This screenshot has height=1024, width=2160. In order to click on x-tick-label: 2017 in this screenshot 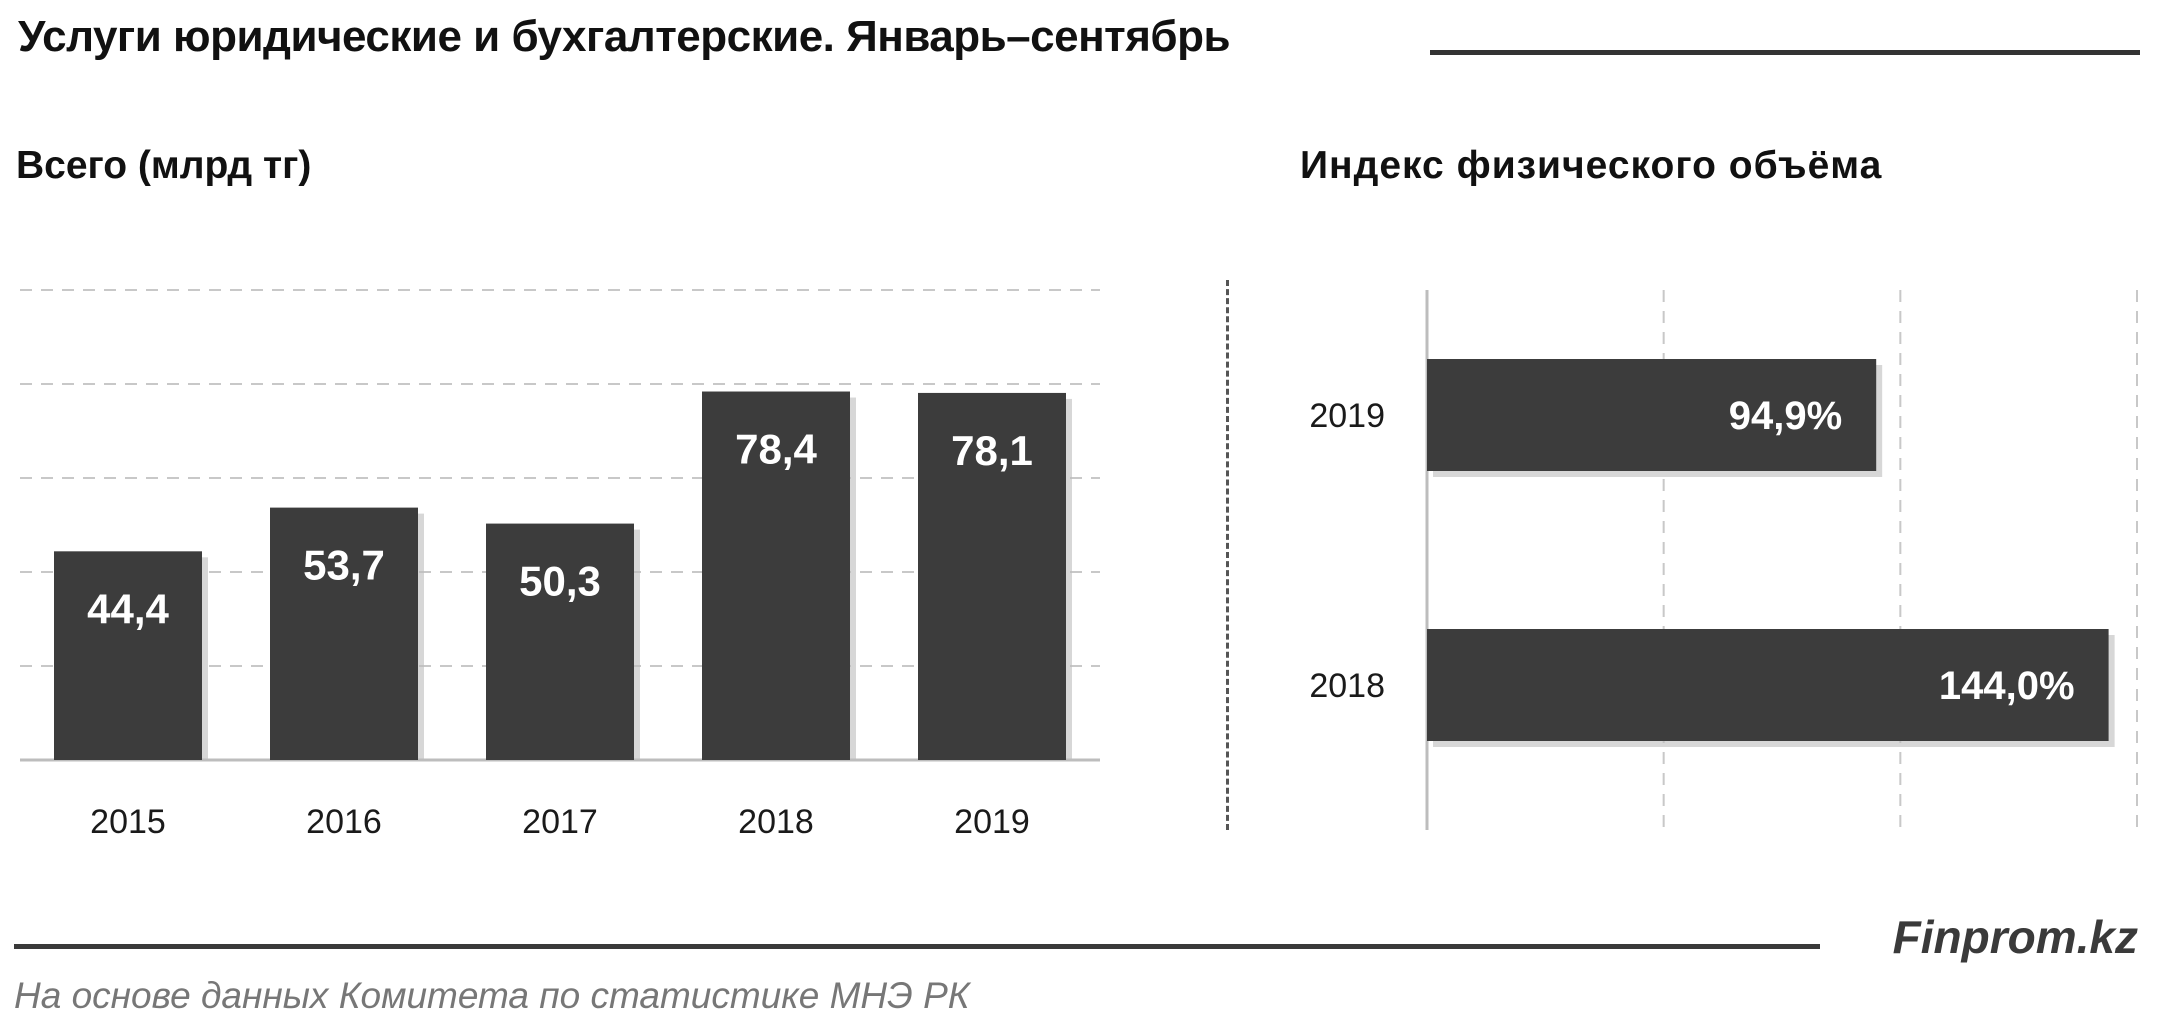, I will do `click(560, 822)`.